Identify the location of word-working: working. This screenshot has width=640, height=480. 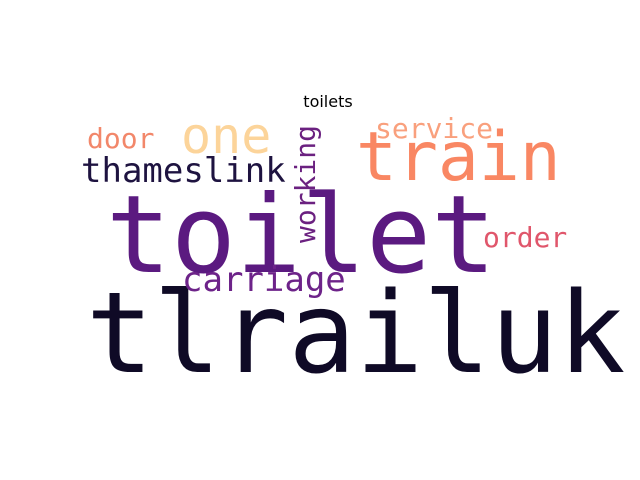
(305, 183).